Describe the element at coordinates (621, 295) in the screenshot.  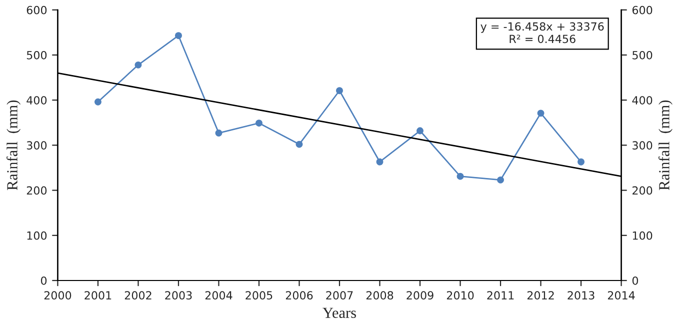
I see `x-tick-label: 2014` at that location.